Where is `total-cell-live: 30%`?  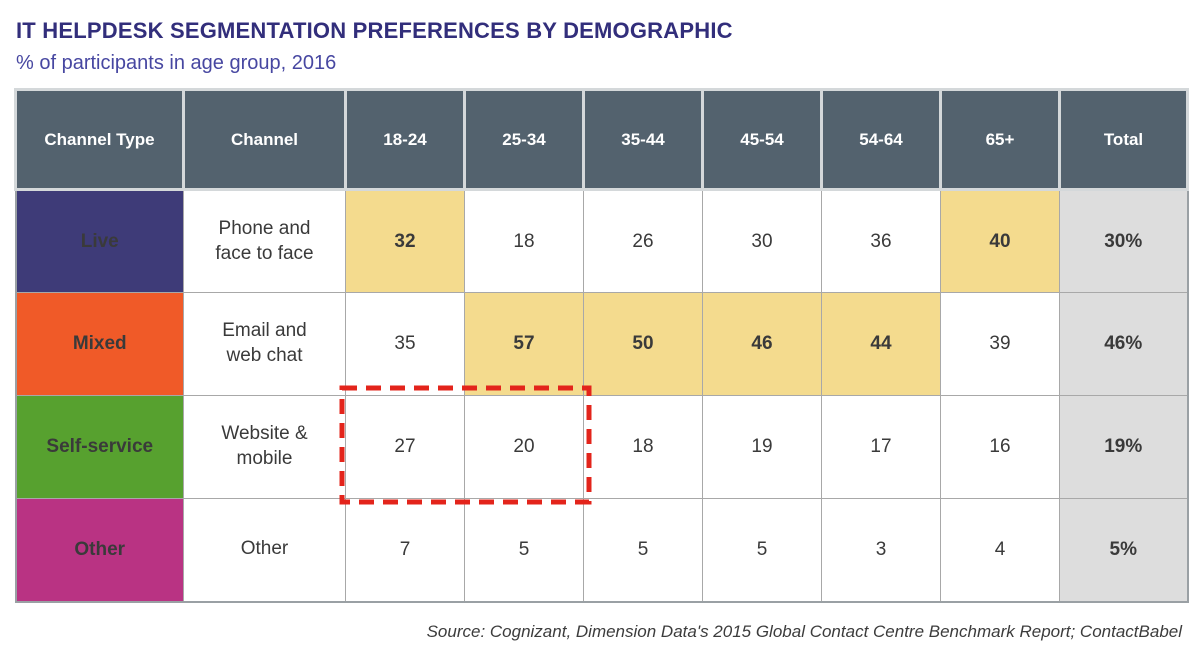
total-cell-live: 30% is located at coordinates (1123, 241).